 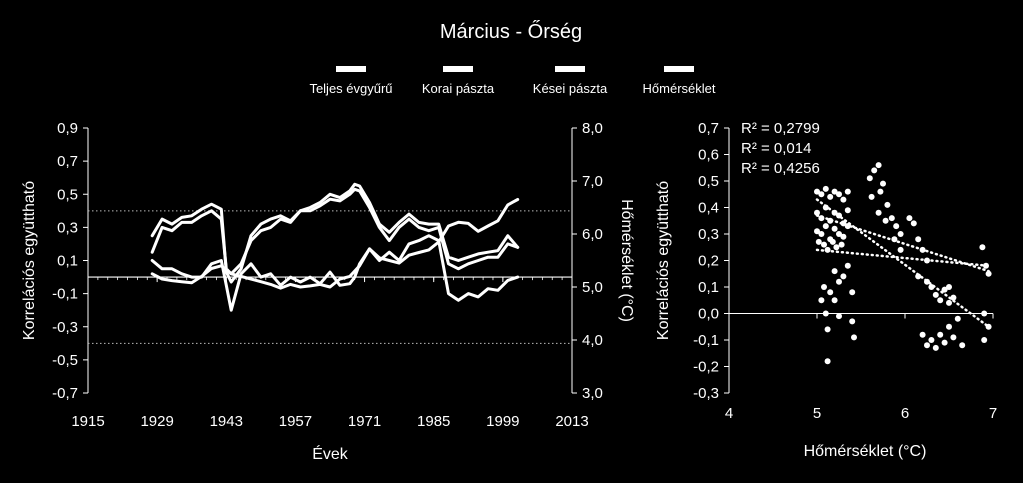 What do you see at coordinates (780, 168) in the screenshot?
I see `r2-annotation-2: R² = 0,4256` at bounding box center [780, 168].